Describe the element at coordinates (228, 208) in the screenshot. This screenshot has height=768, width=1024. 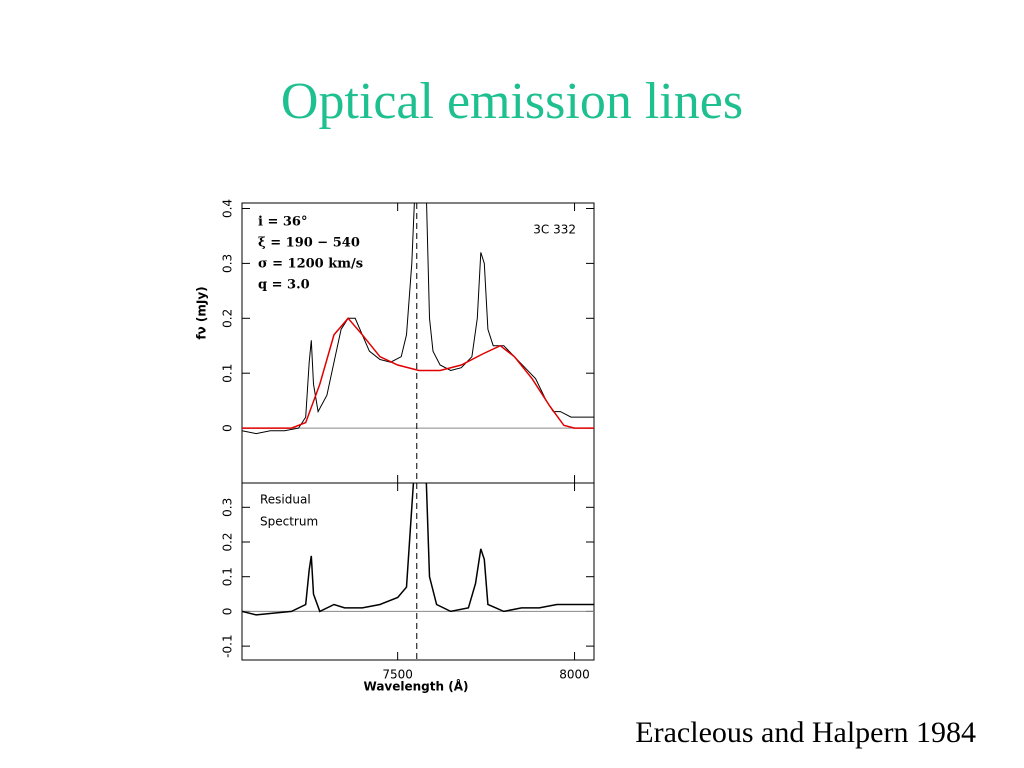
I see `y-tick-label: 0.4` at that location.